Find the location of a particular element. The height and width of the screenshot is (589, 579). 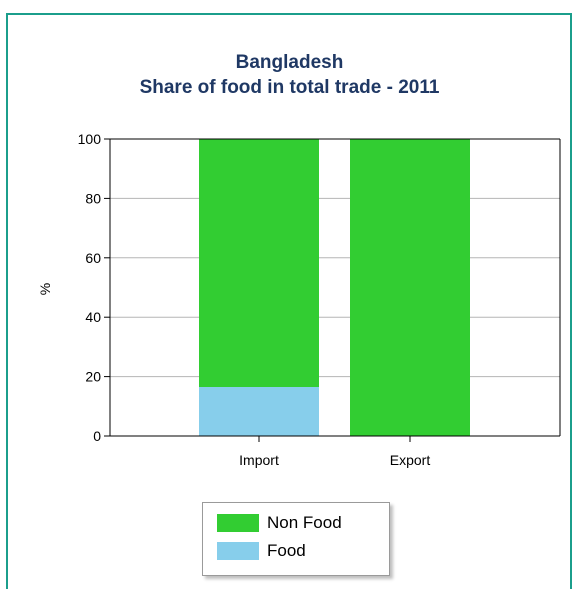

legend-swatch-food is located at coordinates (238, 551).